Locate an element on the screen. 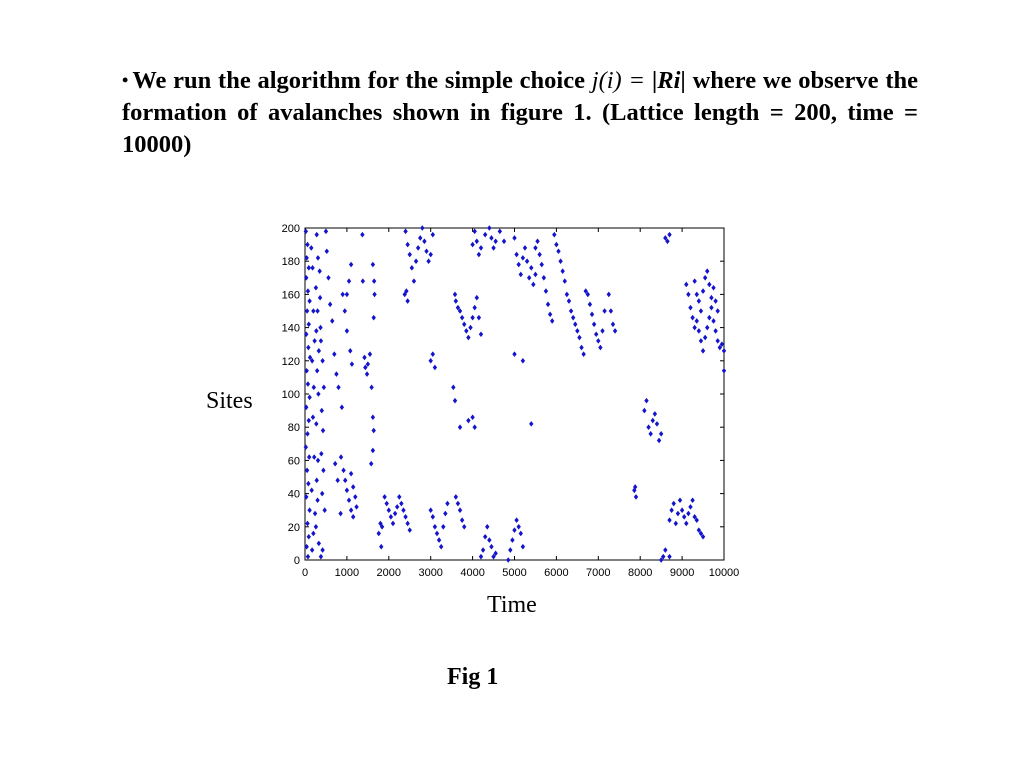 The height and width of the screenshot is (767, 1023). y-tick-label: 20 is located at coordinates (294, 528).